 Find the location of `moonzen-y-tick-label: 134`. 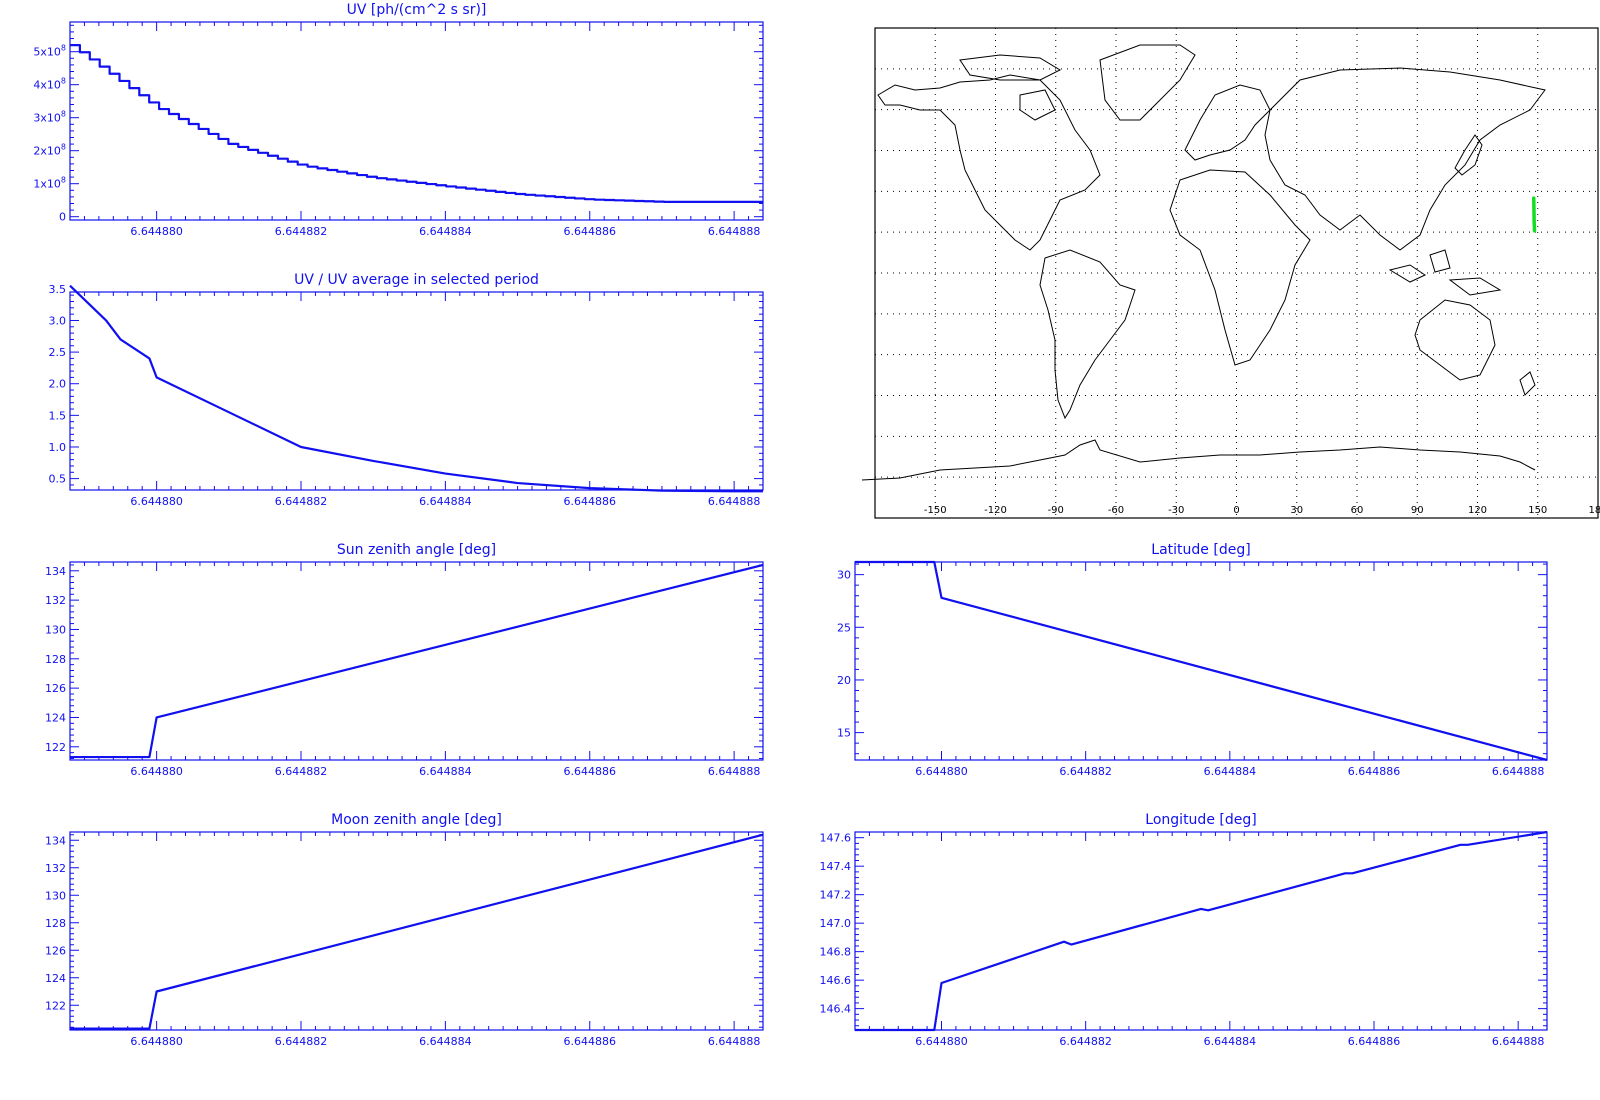

moonzen-y-tick-label: 134 is located at coordinates (55, 840).